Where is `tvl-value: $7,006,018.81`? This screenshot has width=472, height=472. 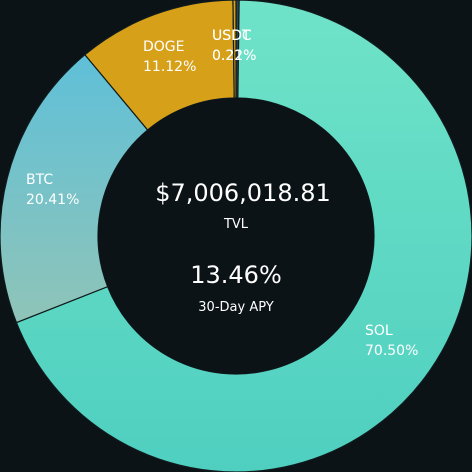
tvl-value: $7,006,018.81 is located at coordinates (243, 193).